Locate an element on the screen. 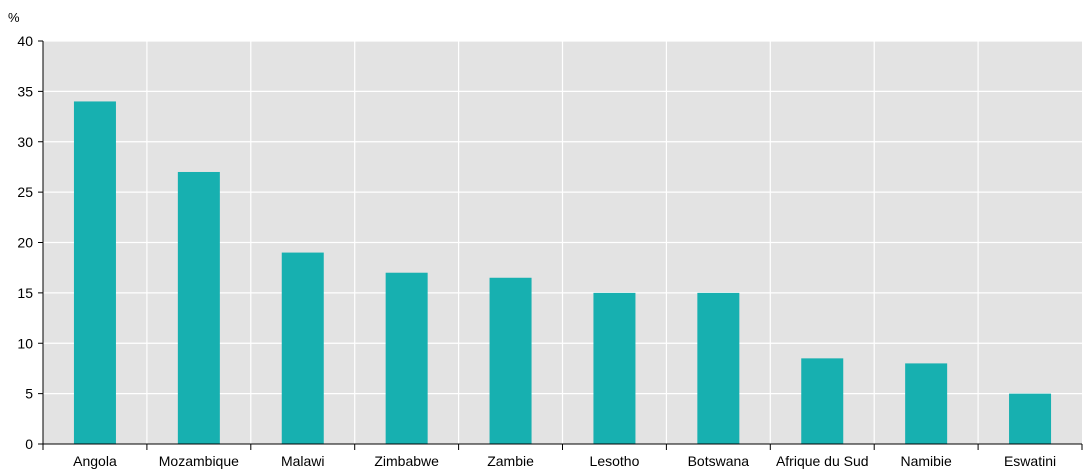  bar-malawi is located at coordinates (302, 348).